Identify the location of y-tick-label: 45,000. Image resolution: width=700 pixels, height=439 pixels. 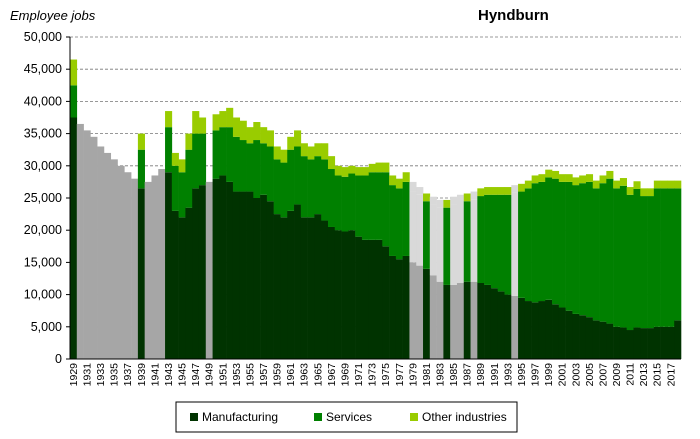
(43, 69).